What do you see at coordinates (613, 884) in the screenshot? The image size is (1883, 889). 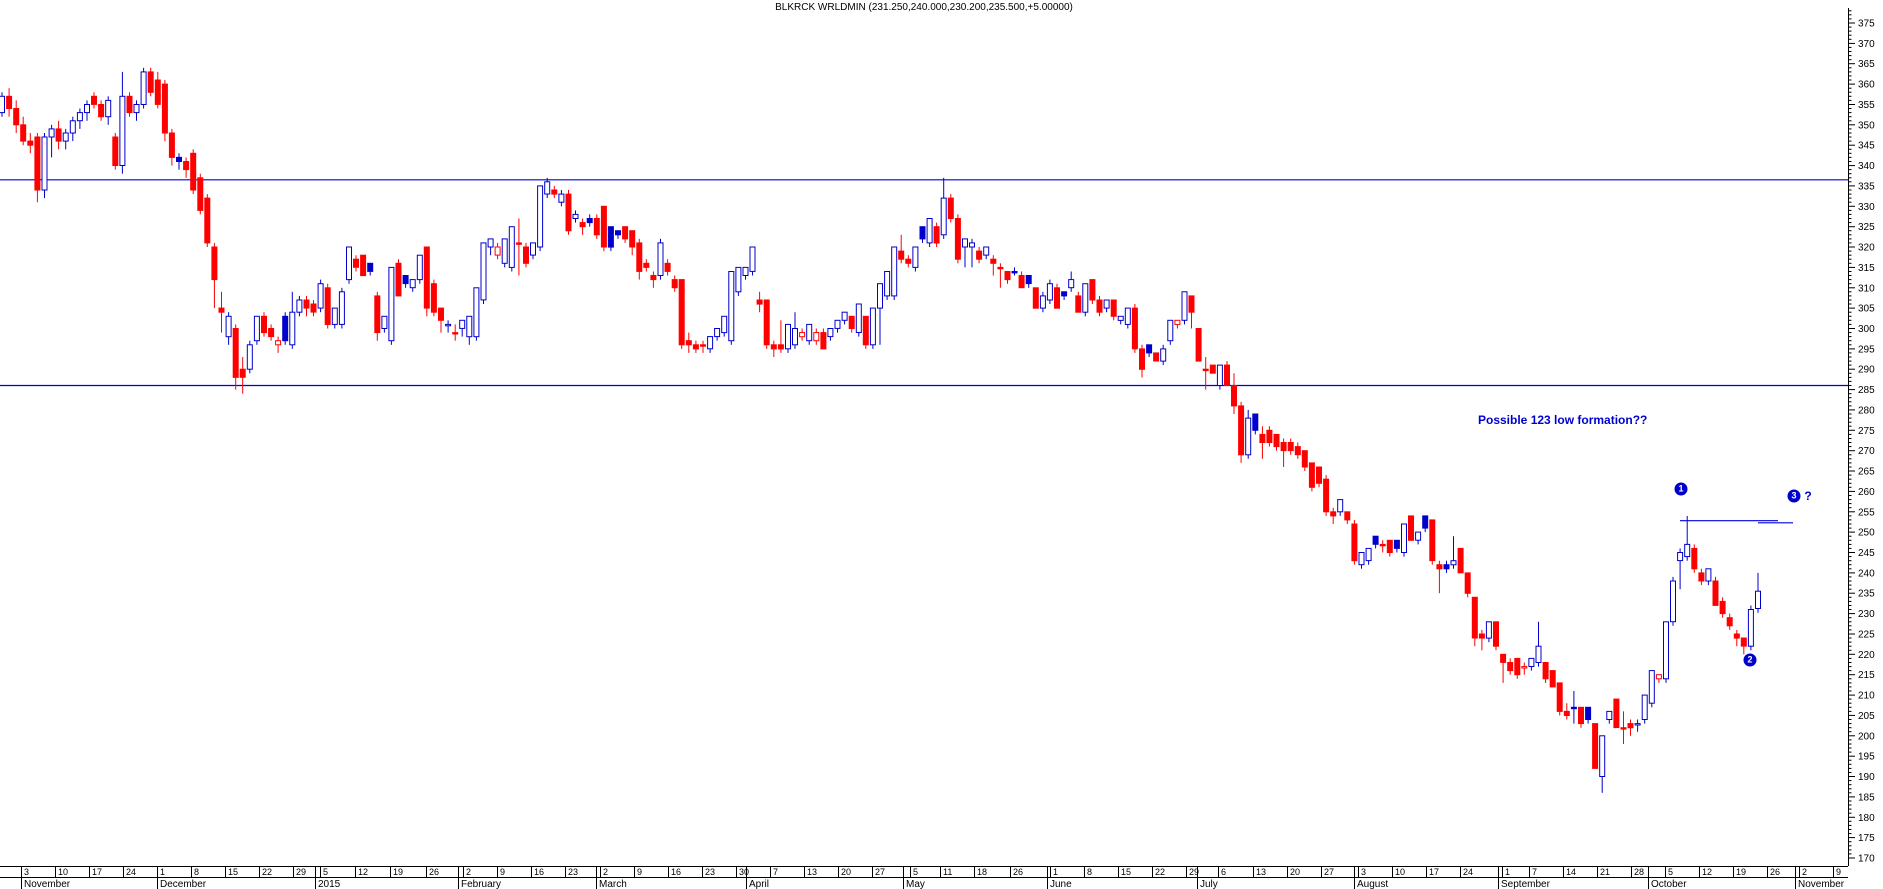 I see `svg-text: March` at bounding box center [613, 884].